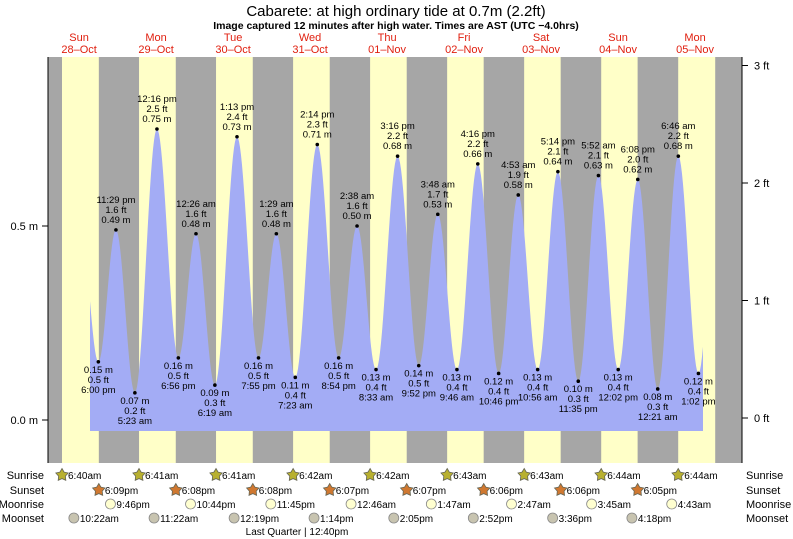  Describe the element at coordinates (295, 393) in the screenshot. I see `low-tide-label: 0.11 m0.4 ft7:23 am` at that location.